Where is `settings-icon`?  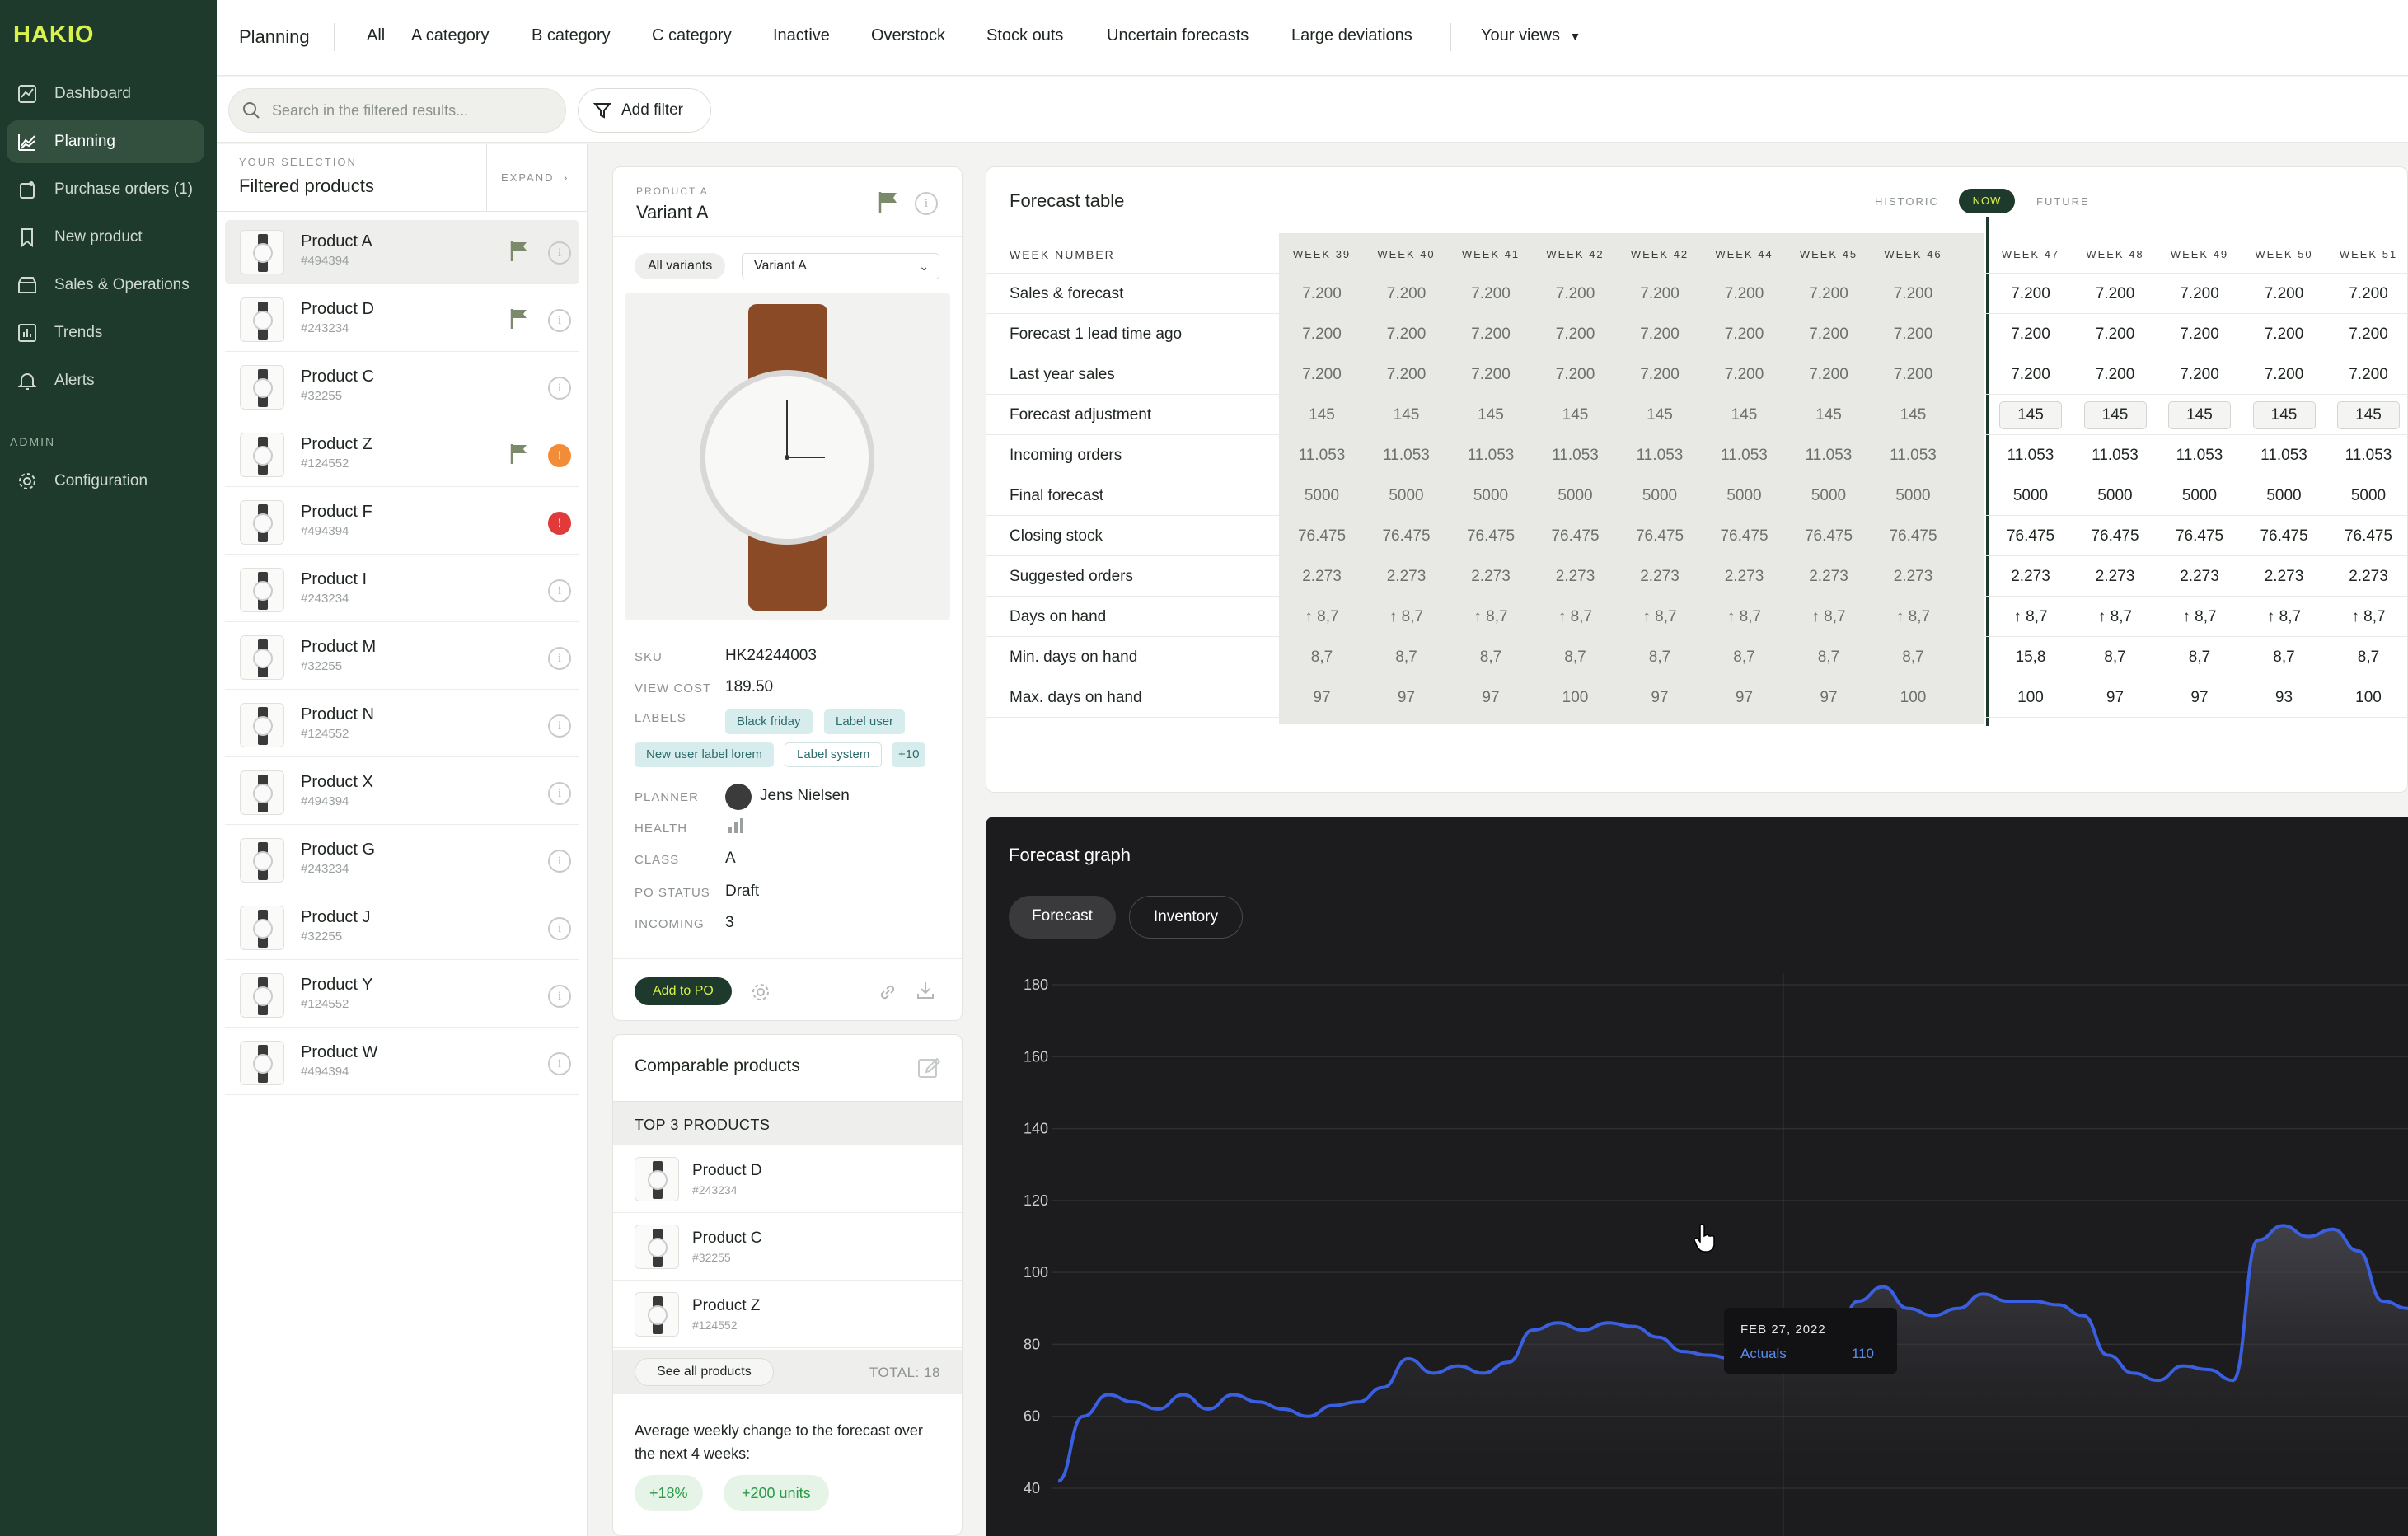 settings-icon is located at coordinates (761, 992).